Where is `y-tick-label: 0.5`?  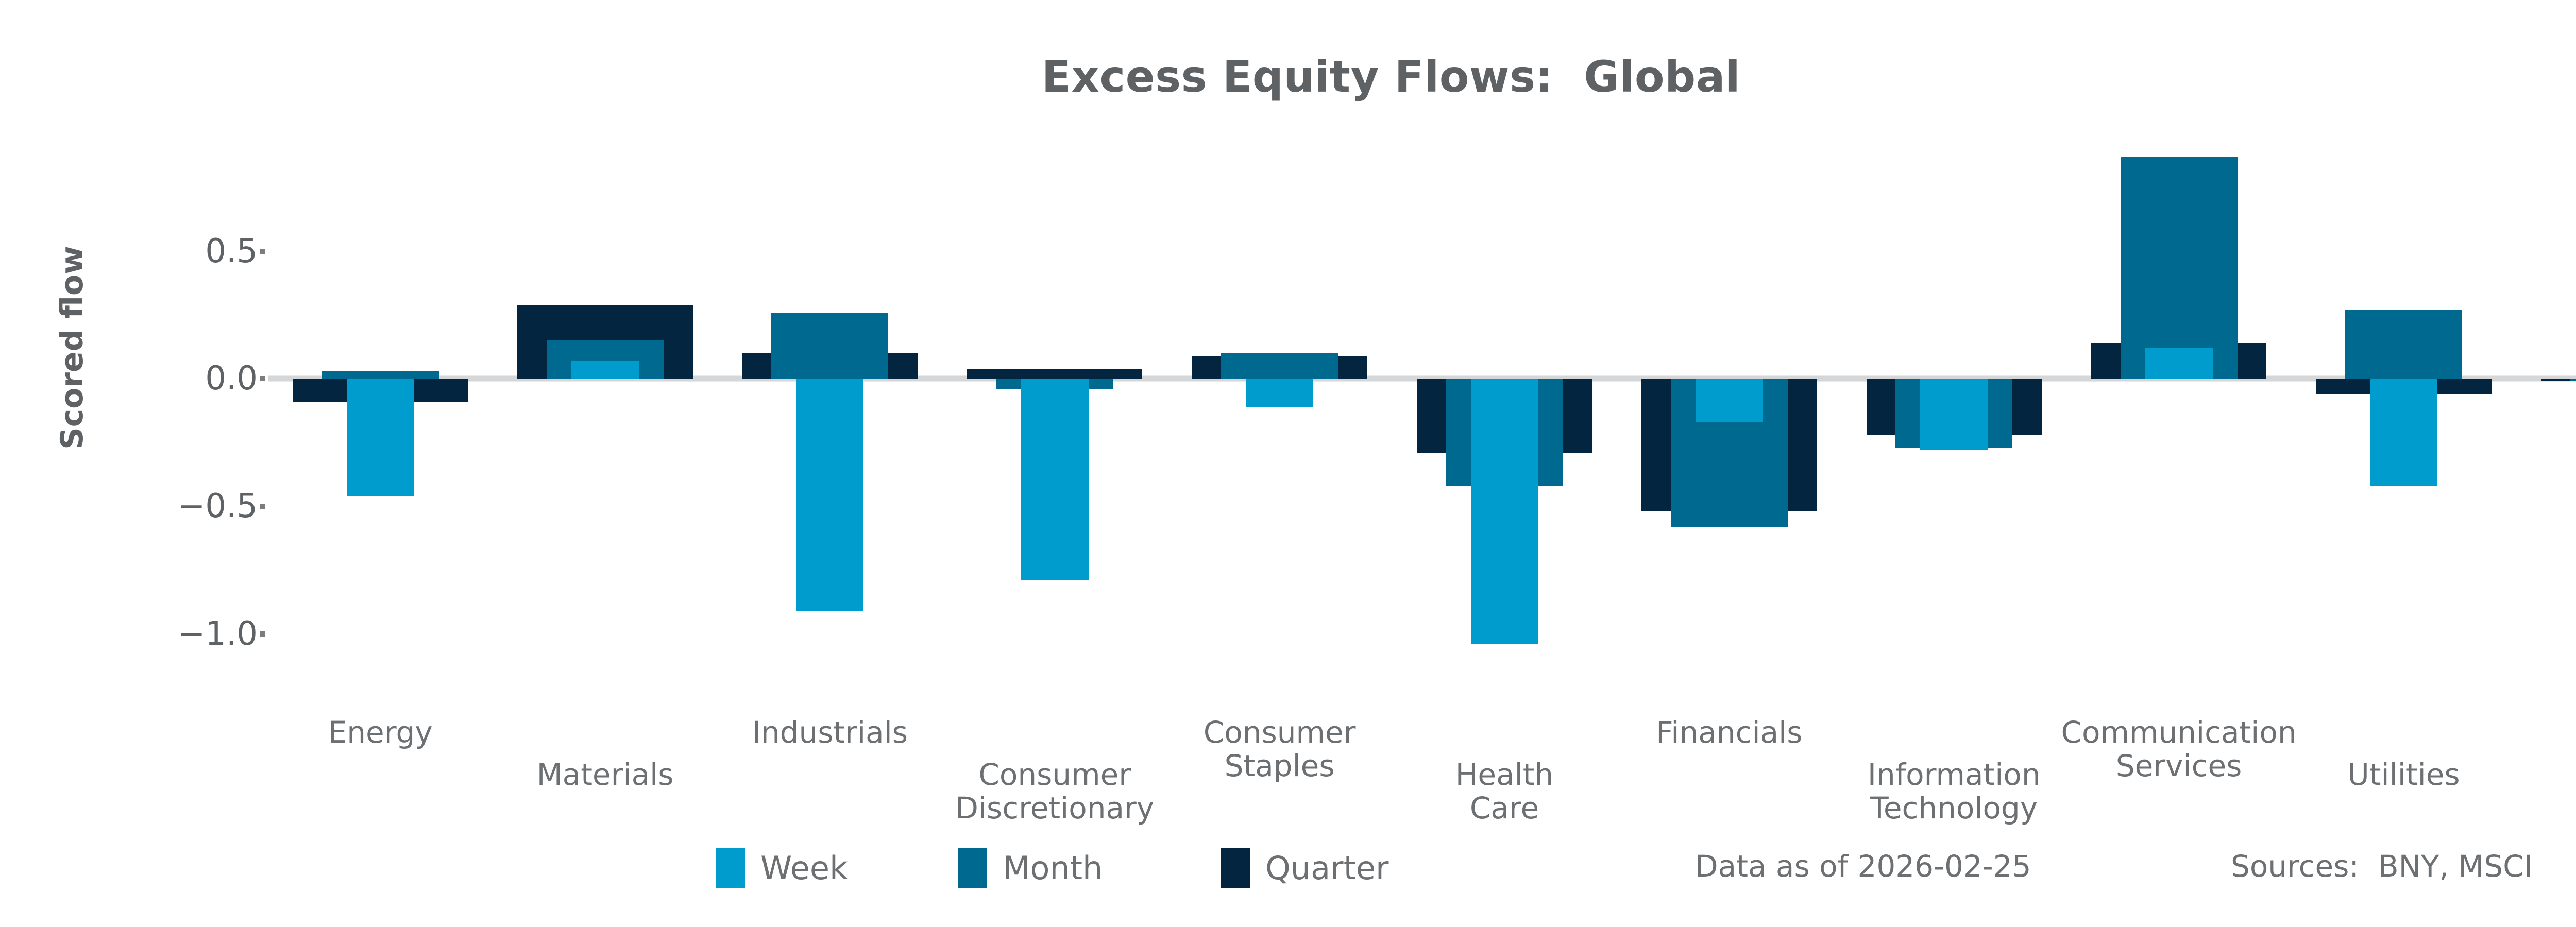
y-tick-label: 0.5 is located at coordinates (231, 251).